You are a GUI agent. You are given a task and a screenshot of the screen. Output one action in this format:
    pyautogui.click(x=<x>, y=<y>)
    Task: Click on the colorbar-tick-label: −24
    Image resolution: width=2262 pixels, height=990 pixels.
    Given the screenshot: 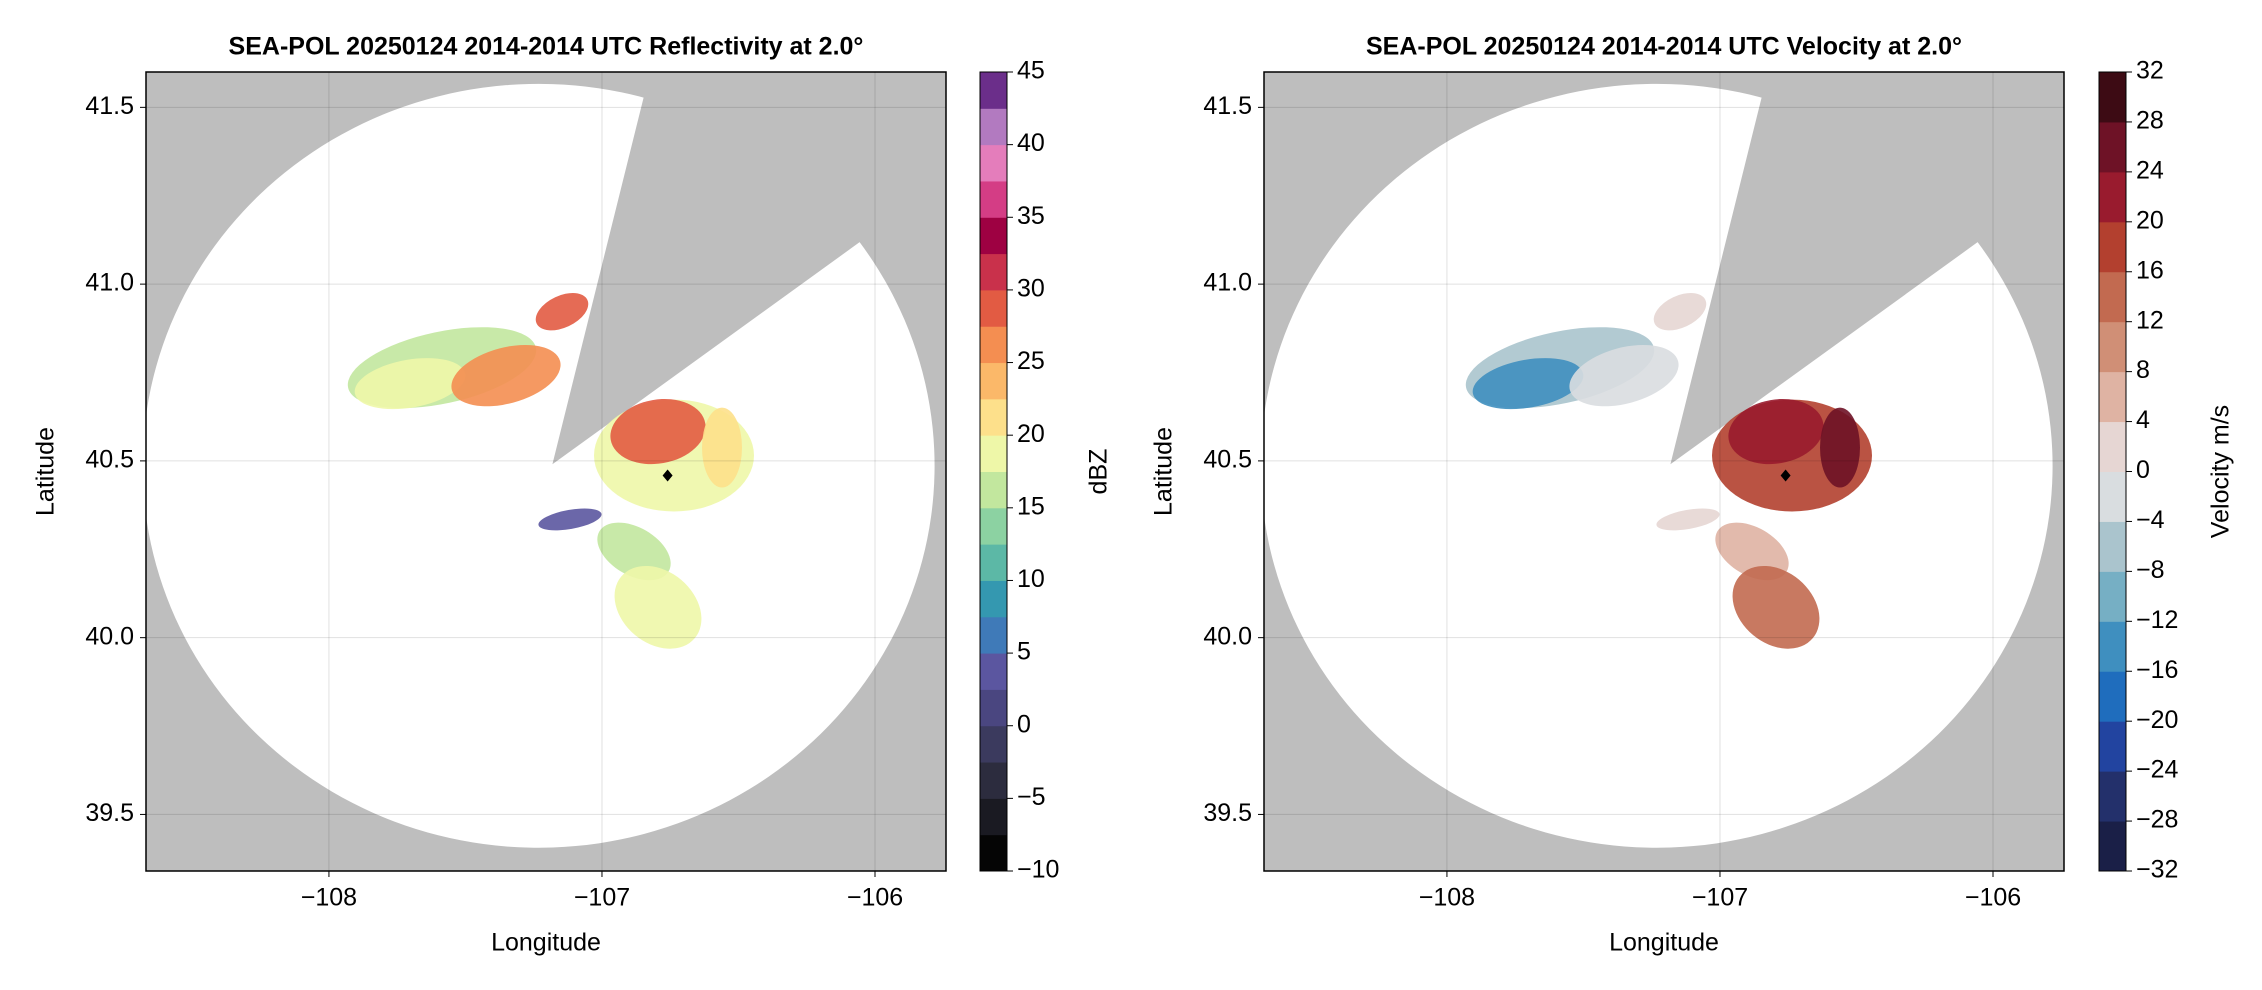 What is the action you would take?
    pyautogui.click(x=2157, y=770)
    